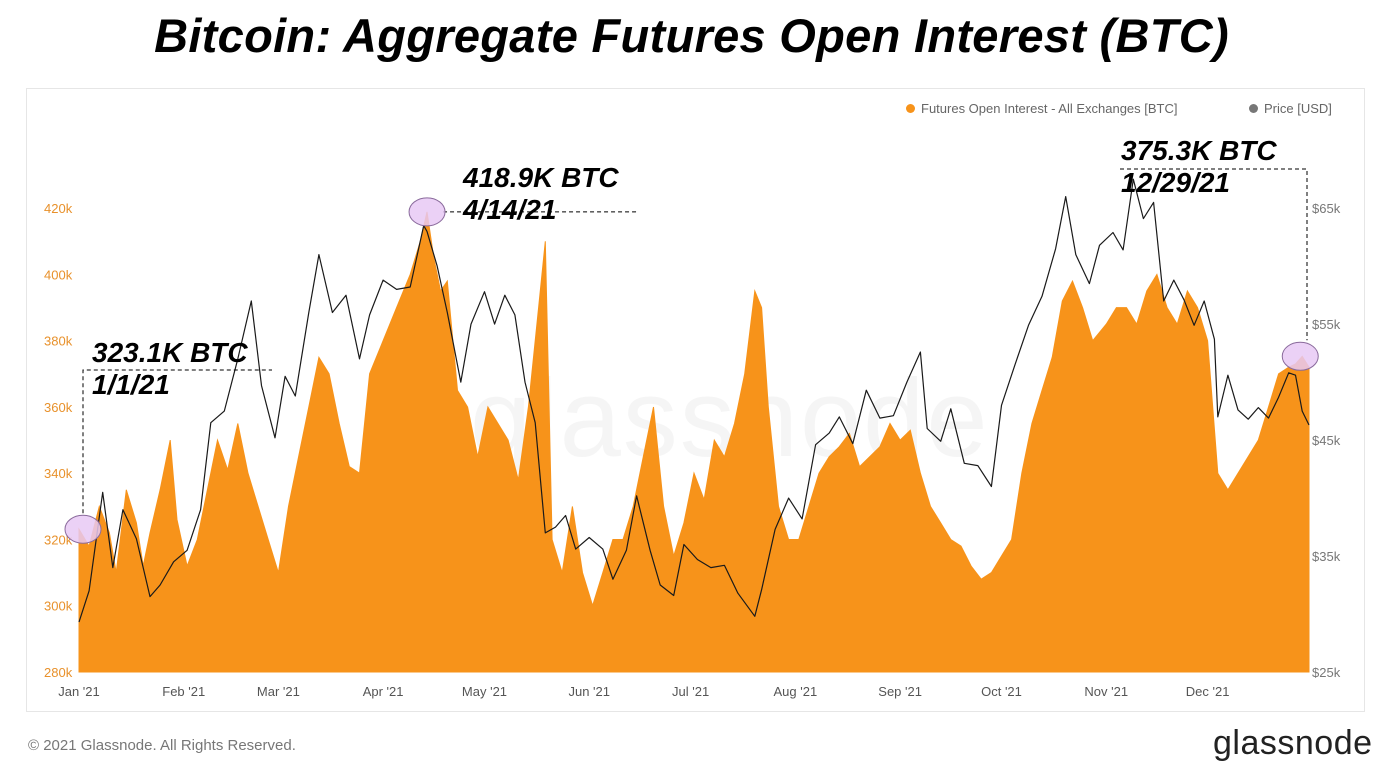 This screenshot has height=773, width=1383. Describe the element at coordinates (183, 691) in the screenshot. I see `x-tick-label: Feb '21` at that location.